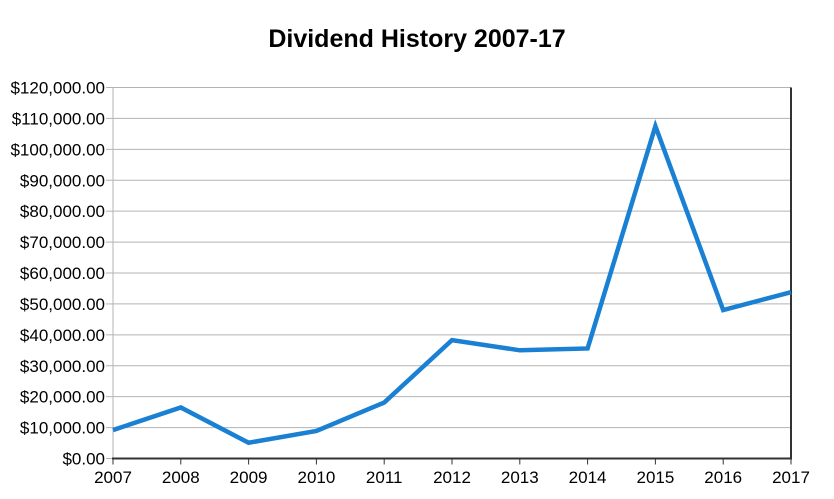 This screenshot has height=499, width=834. Describe the element at coordinates (113, 477) in the screenshot. I see `x-axis-label: 2007` at that location.